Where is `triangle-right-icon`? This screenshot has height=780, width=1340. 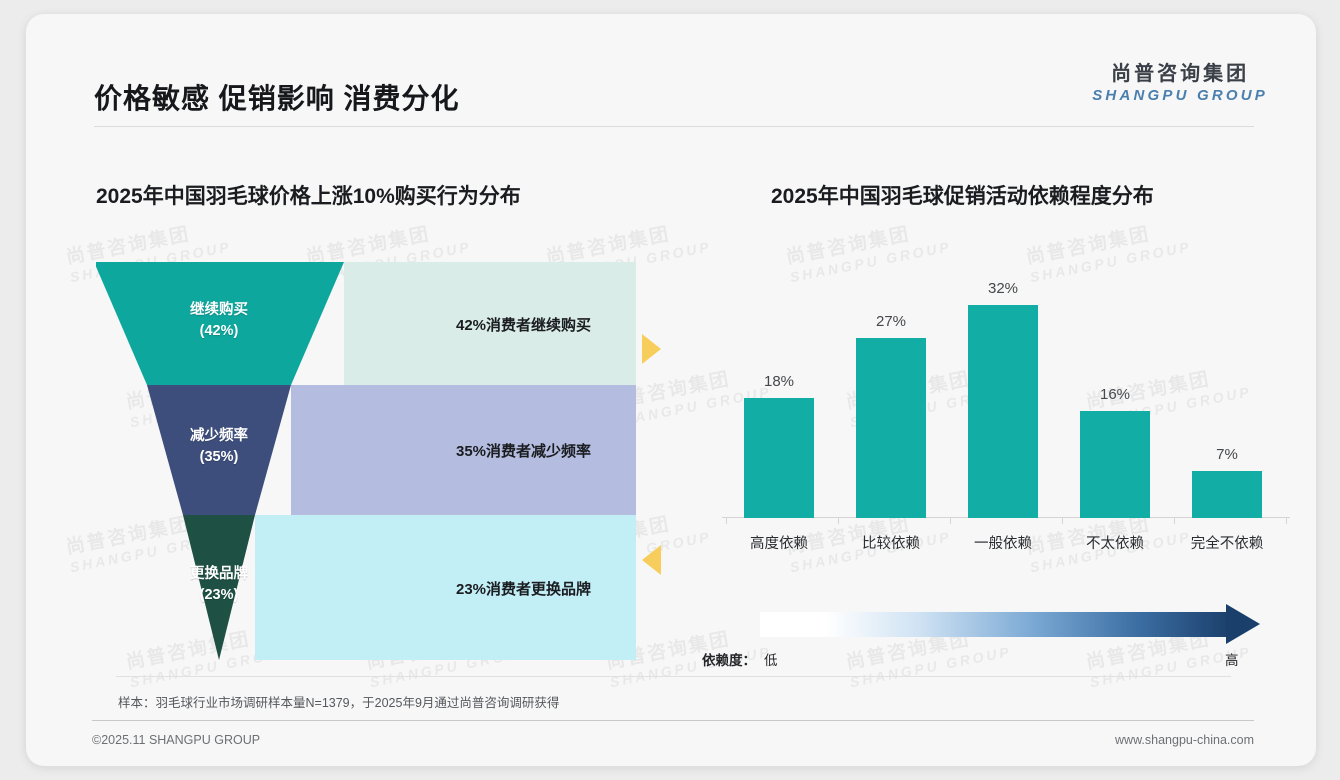
triangle-right-icon is located at coordinates (651, 349).